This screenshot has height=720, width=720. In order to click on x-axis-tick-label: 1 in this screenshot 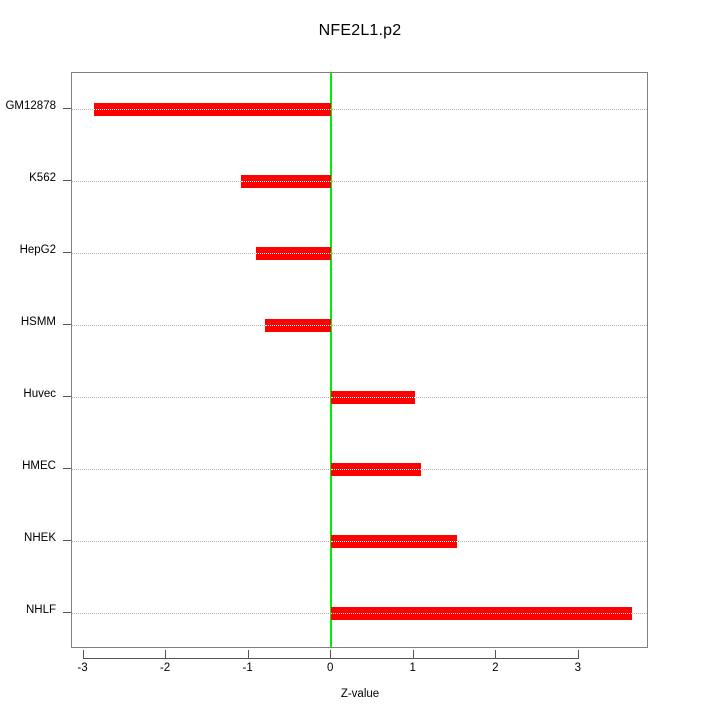, I will do `click(412, 668)`.